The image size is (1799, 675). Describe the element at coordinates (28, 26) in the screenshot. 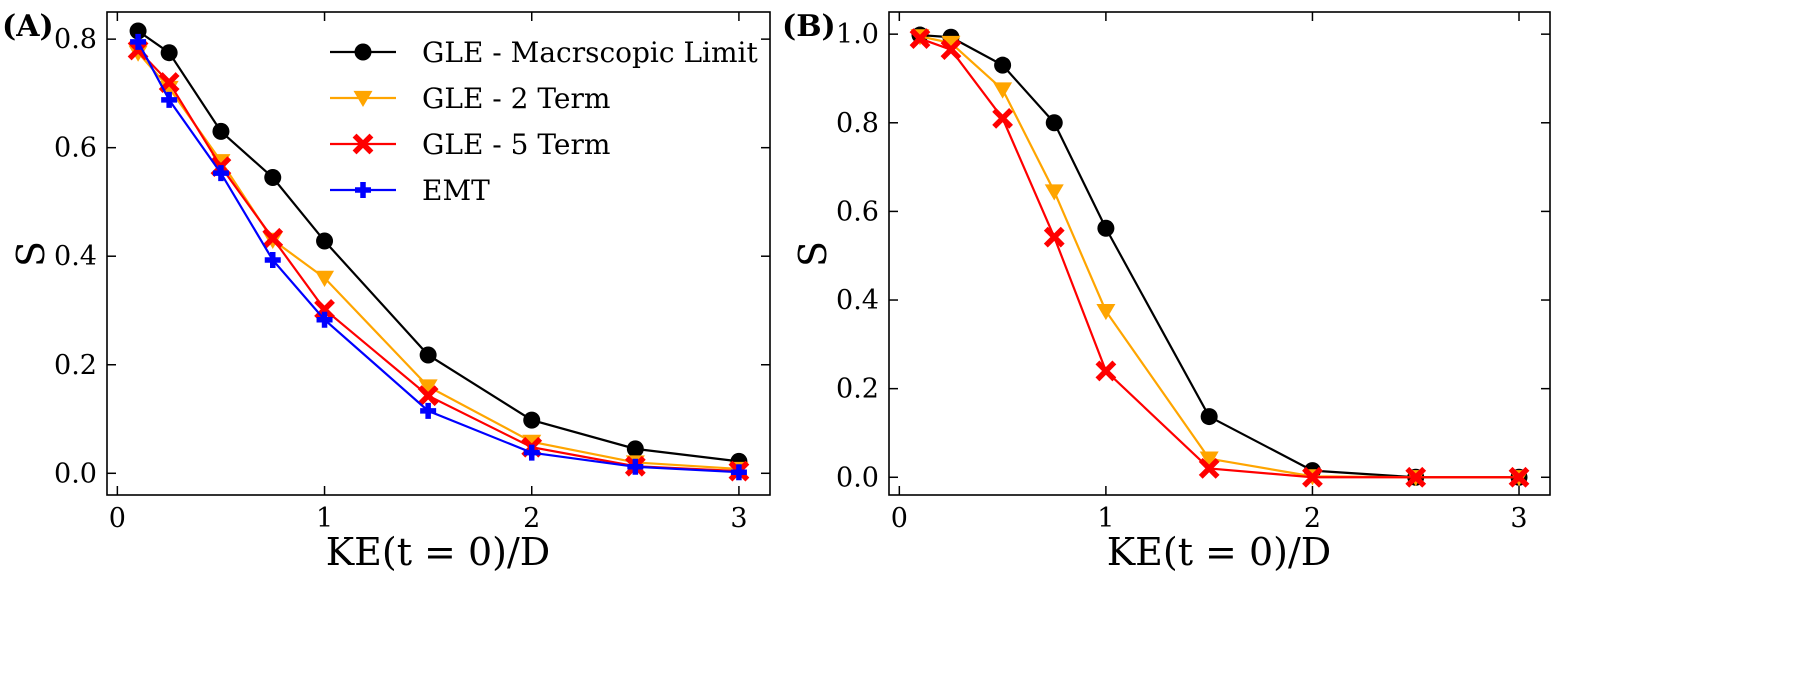

I see `panel-a-label: (A)` at that location.